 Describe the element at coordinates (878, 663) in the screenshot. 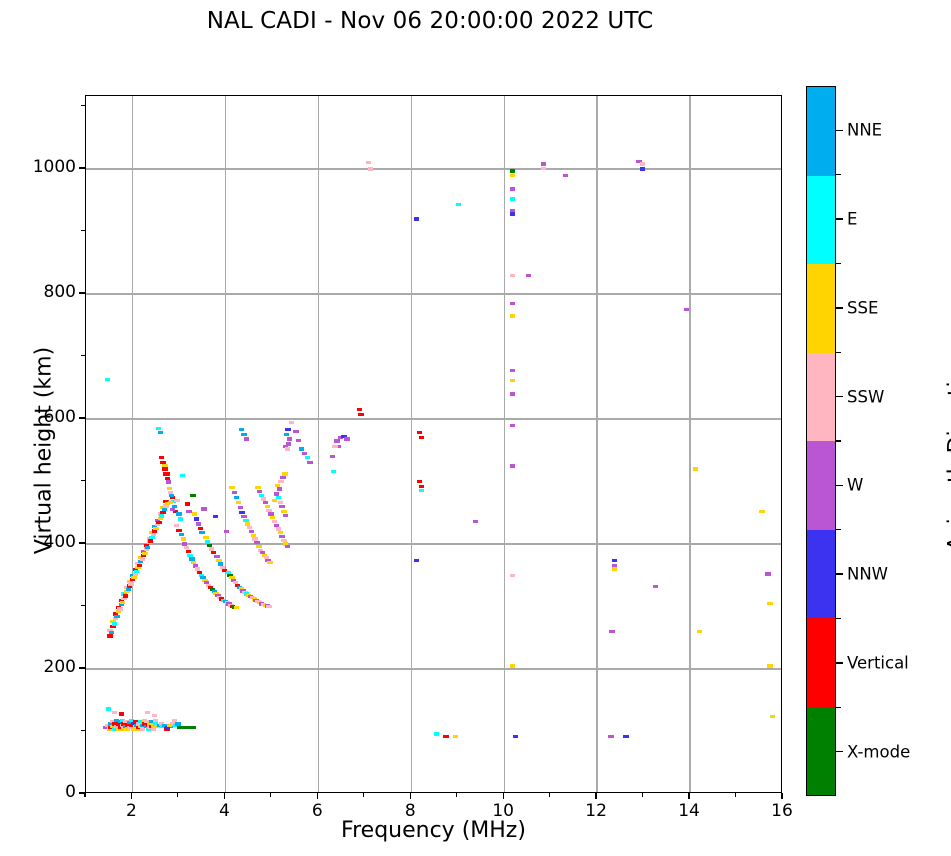

I see `colorbar-label-vertical: Vertical` at that location.